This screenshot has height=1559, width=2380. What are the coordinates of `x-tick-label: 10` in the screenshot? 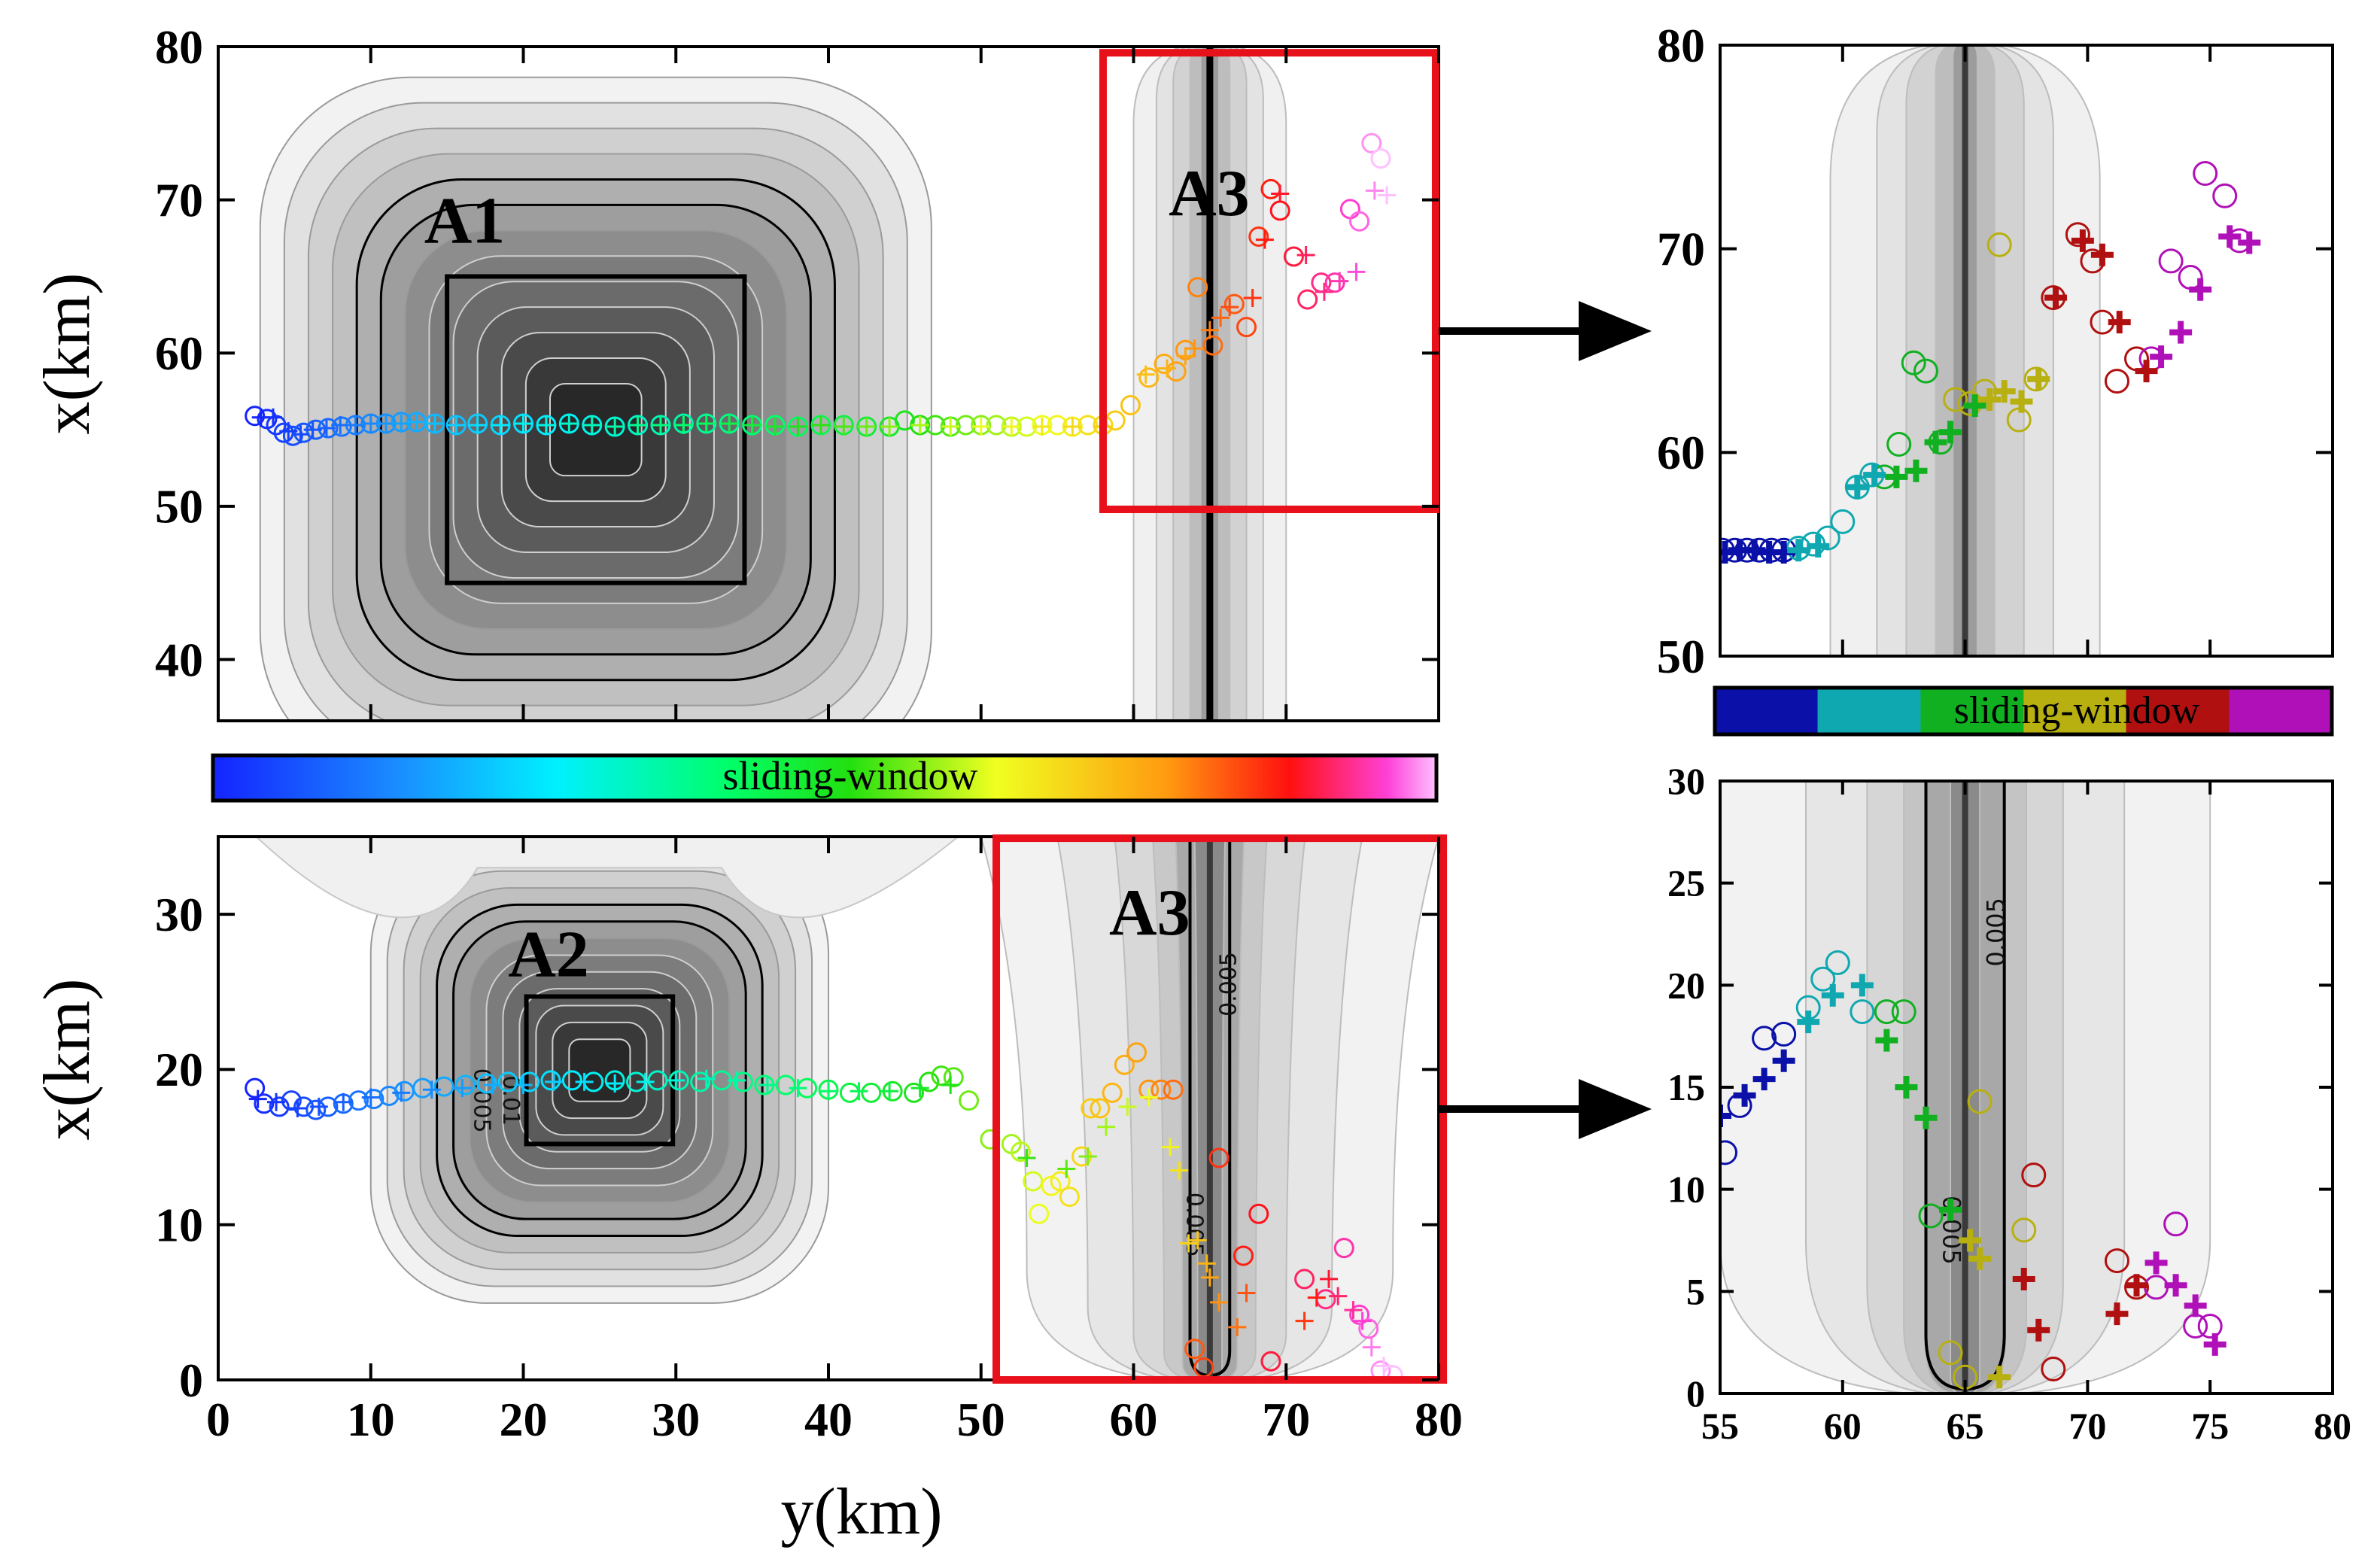 It's located at (371, 1419).